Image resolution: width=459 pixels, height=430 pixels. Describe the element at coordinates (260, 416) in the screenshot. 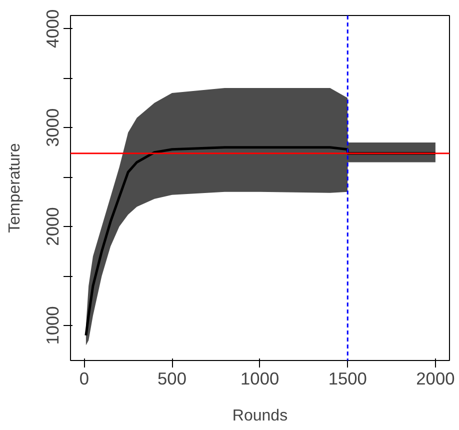

I see `x-axis-title: Rounds` at that location.